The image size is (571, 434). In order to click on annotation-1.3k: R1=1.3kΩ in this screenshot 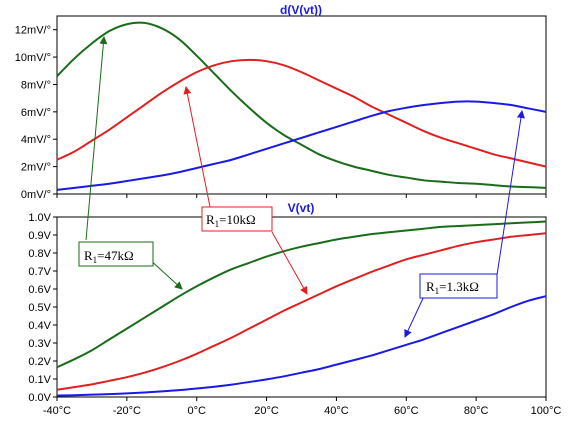, I will do `click(464, 224)`.